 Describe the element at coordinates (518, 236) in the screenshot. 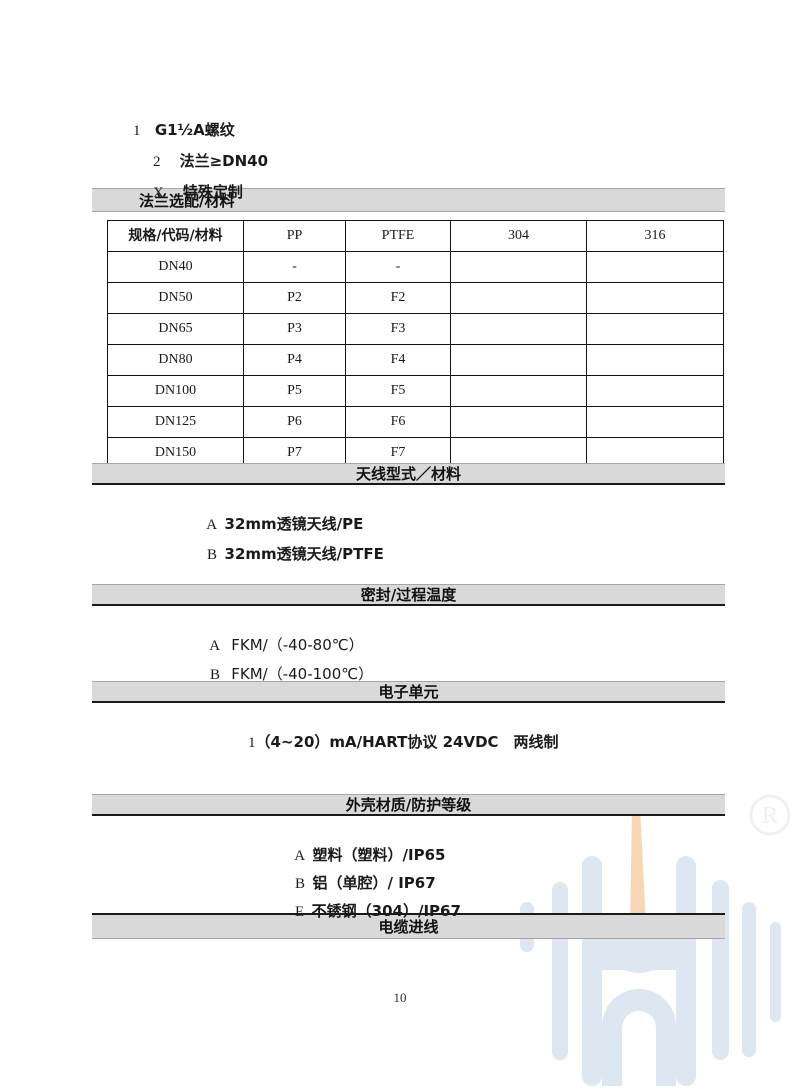

I see `col-header-304: 304` at that location.